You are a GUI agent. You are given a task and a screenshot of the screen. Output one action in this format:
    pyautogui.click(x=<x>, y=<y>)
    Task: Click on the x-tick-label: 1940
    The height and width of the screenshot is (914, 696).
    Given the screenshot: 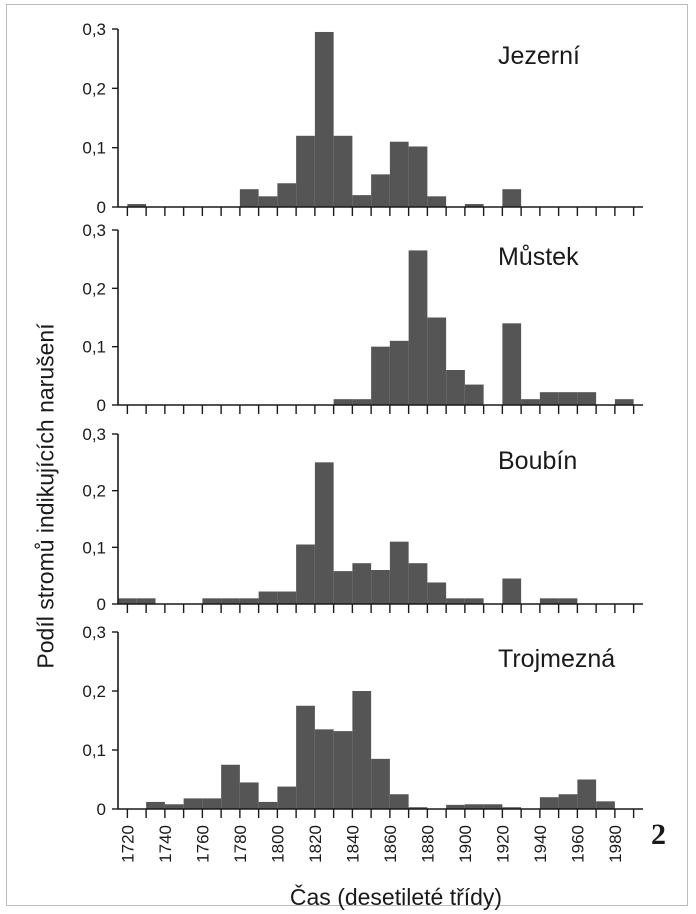 What is the action you would take?
    pyautogui.click(x=540, y=844)
    